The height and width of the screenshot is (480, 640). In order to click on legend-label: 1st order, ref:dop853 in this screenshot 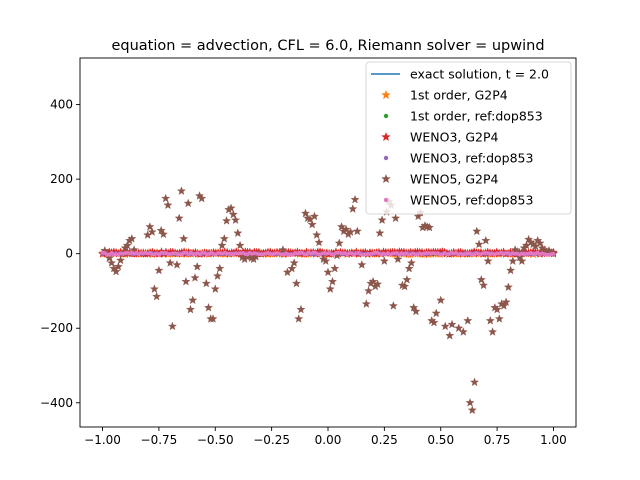, I will do `click(476, 116)`.